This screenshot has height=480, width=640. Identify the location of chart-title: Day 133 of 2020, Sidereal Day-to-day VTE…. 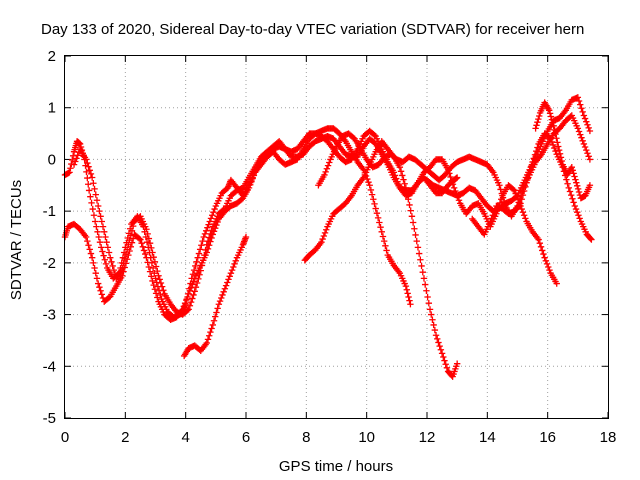
(312, 29).